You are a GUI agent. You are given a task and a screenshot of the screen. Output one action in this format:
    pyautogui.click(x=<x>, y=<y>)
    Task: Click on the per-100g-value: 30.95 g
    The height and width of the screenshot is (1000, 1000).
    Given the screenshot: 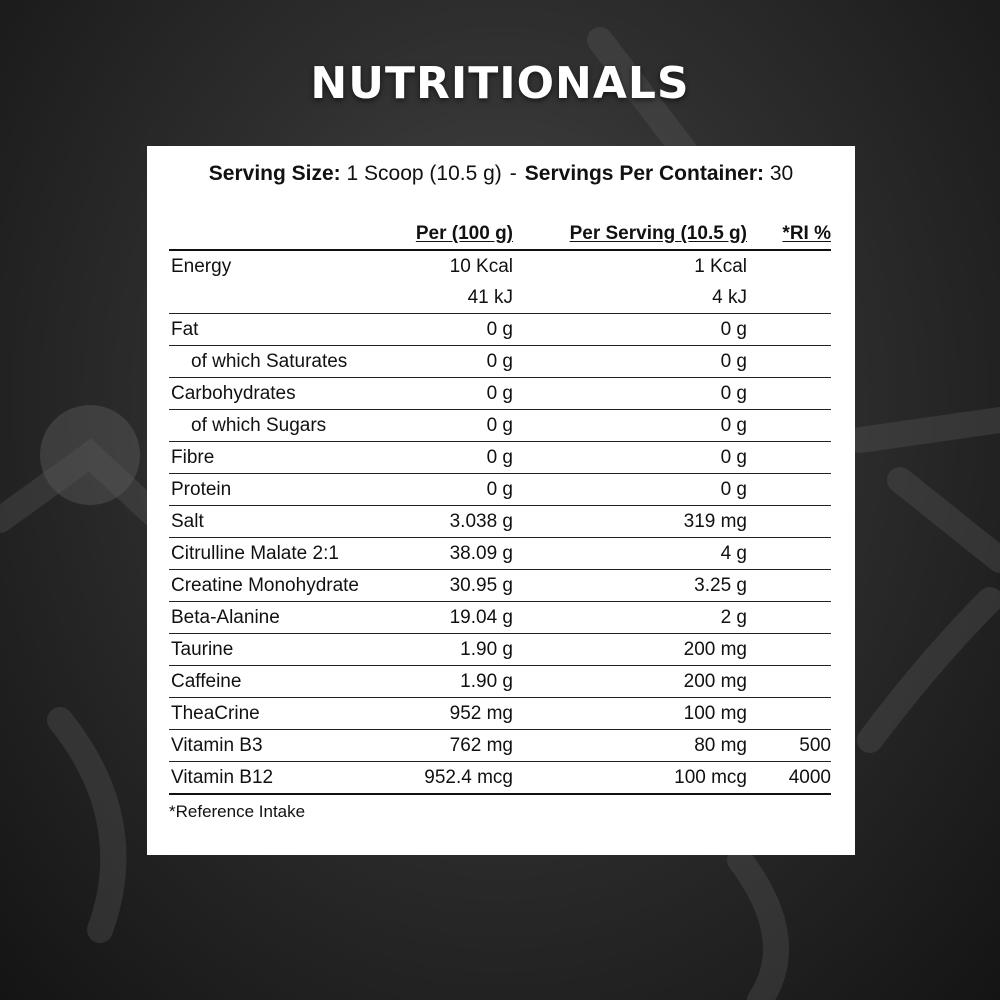 What is the action you would take?
    pyautogui.click(x=448, y=585)
    